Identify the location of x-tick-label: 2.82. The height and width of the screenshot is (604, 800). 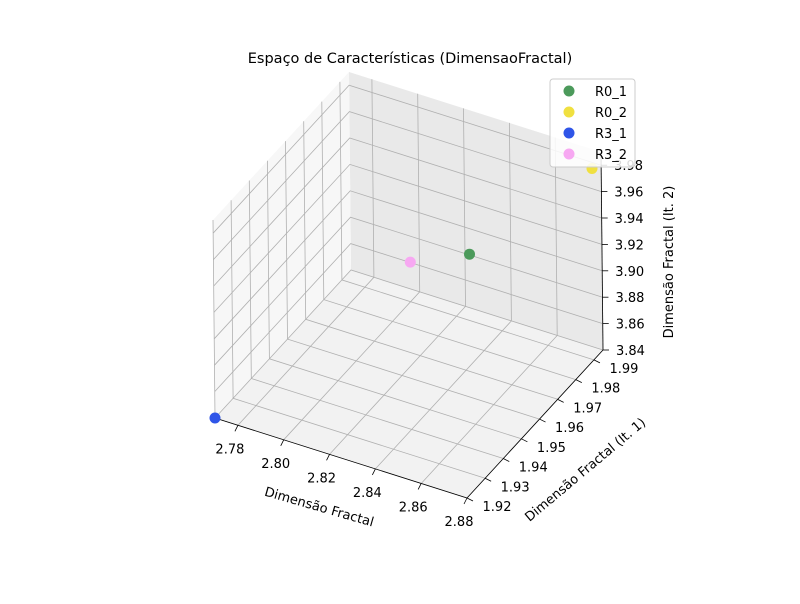
(321, 478).